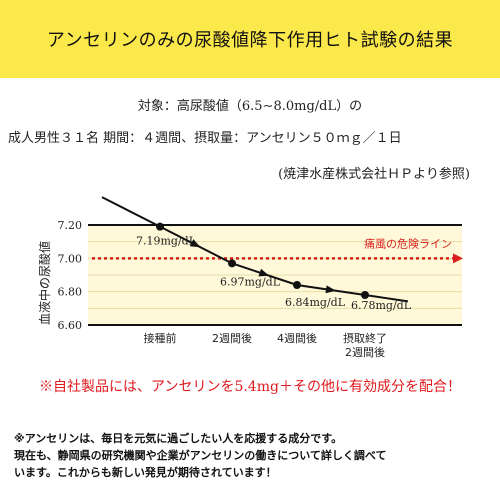  I want to click on y-tick-label: 6.60, so click(70, 325).